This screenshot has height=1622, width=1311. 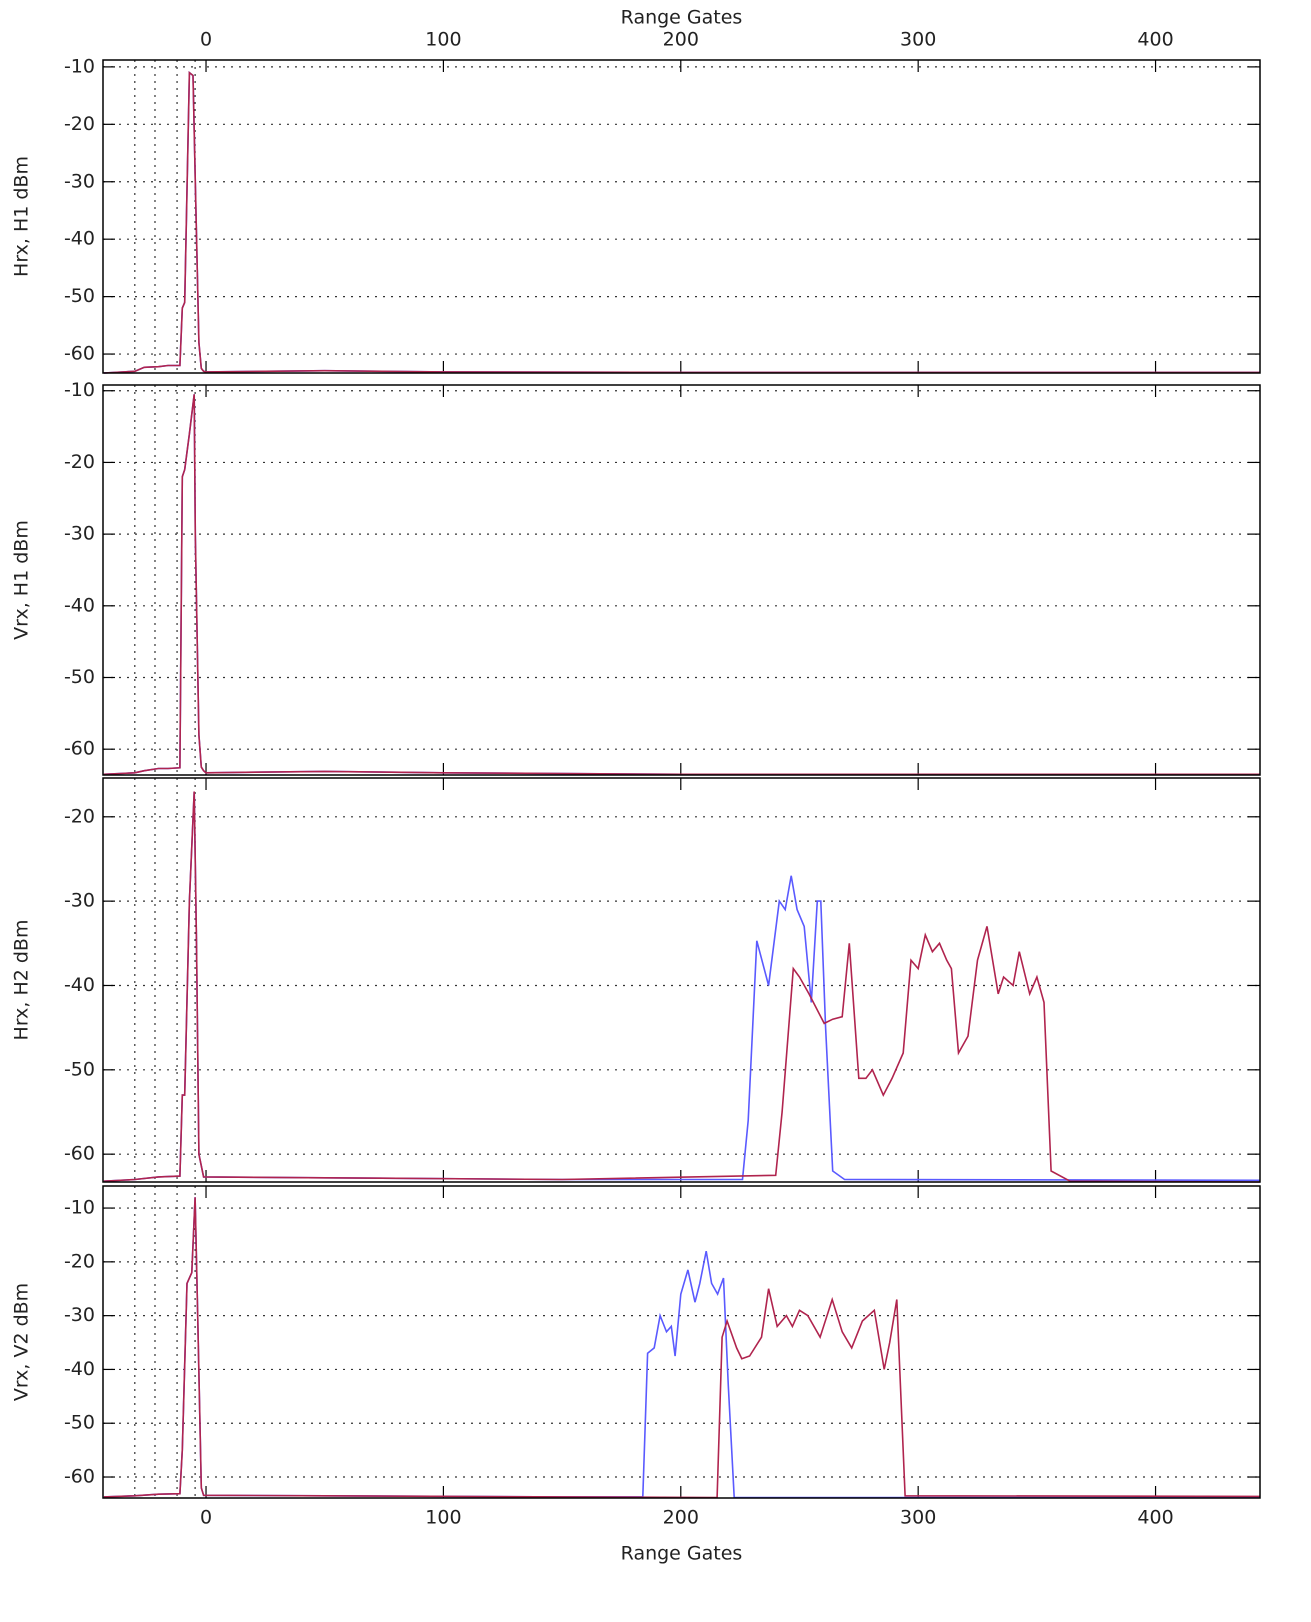 What do you see at coordinates (22, 1342) in the screenshot?
I see `y-axis-label: Vrx, V2 dBm` at bounding box center [22, 1342].